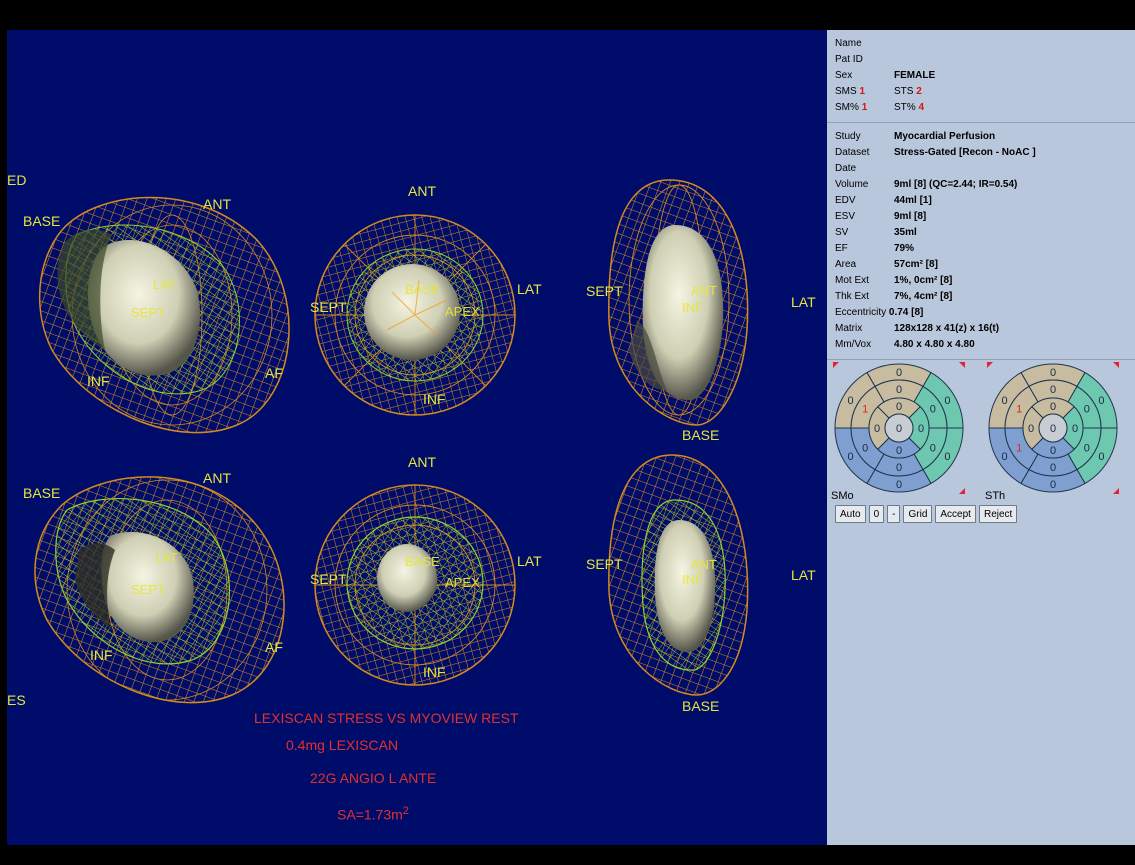  What do you see at coordinates (852, 280) in the screenshot?
I see `motext-label: Mot Ext` at bounding box center [852, 280].